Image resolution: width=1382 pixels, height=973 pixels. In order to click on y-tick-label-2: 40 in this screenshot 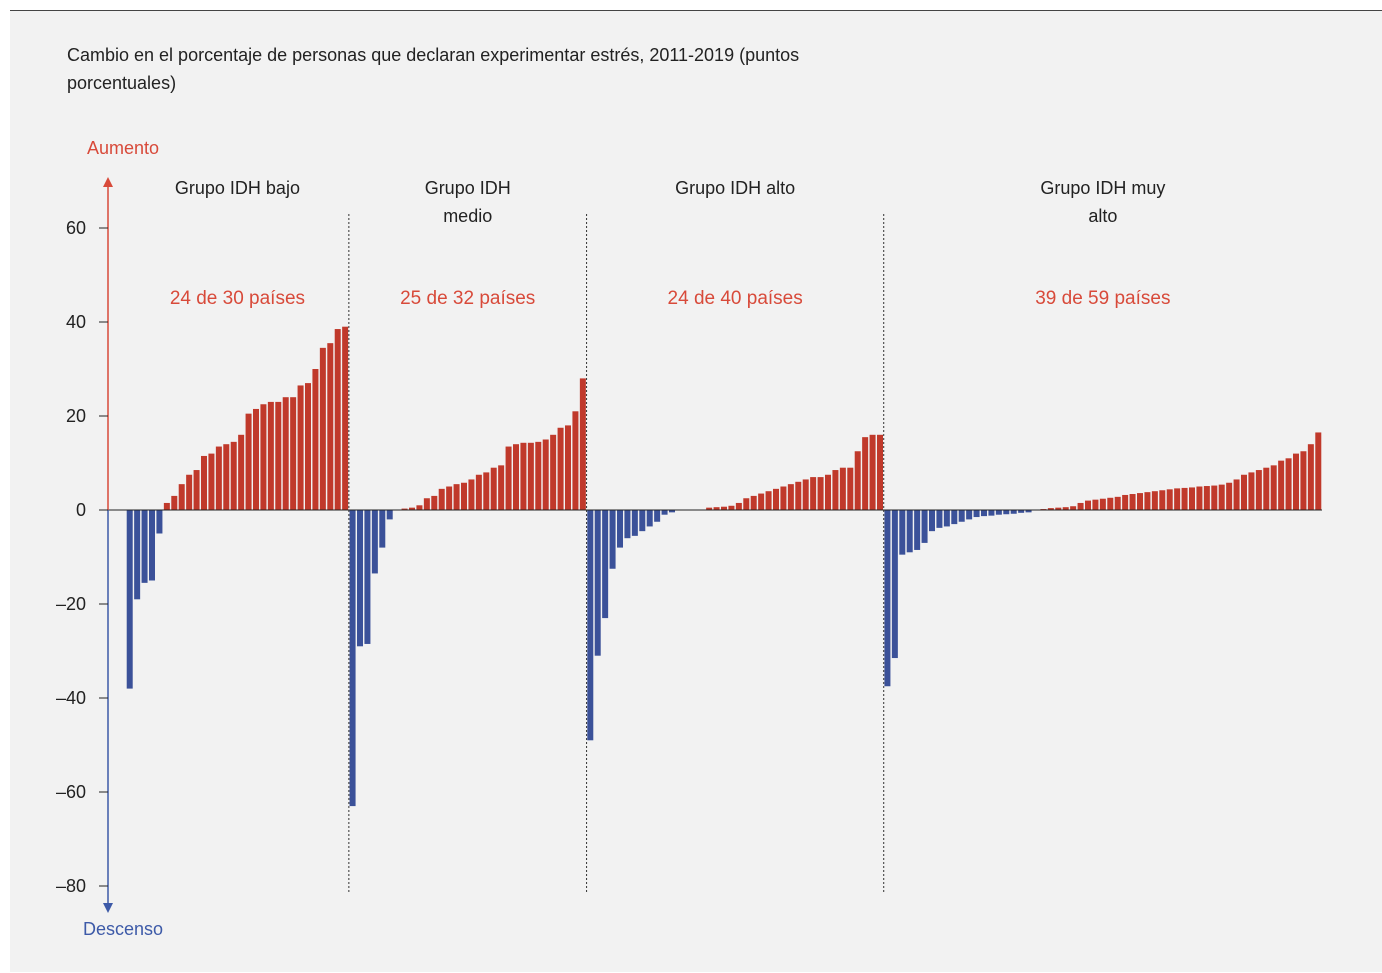, I will do `click(76, 322)`.